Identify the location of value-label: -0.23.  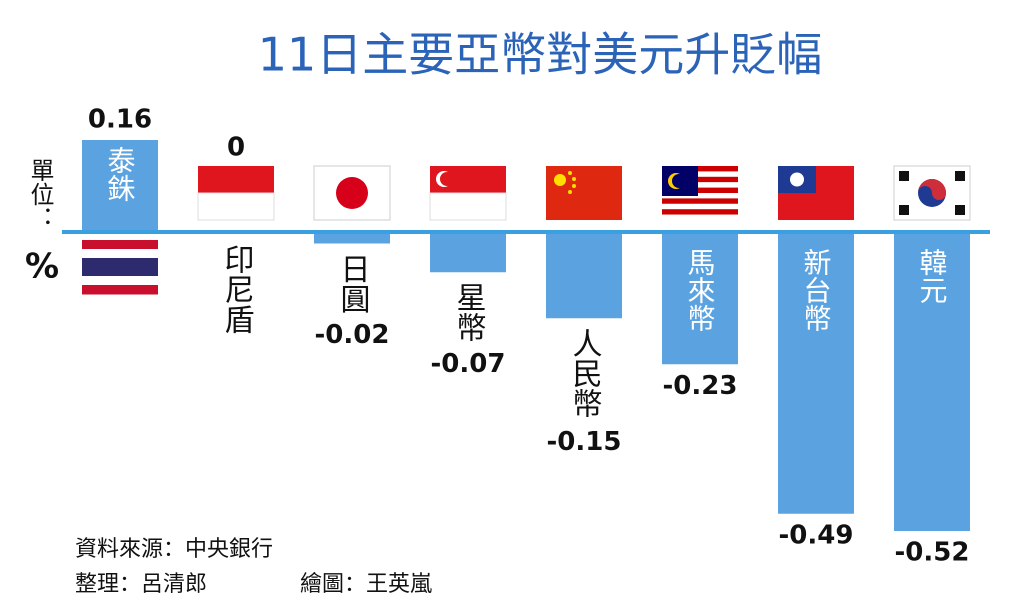
(700, 386).